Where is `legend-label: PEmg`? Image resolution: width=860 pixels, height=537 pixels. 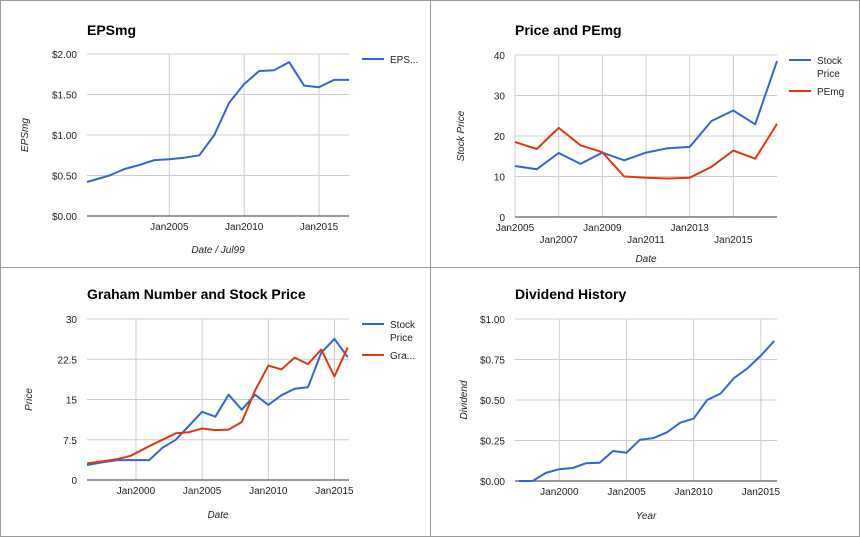 legend-label: PEmg is located at coordinates (830, 92).